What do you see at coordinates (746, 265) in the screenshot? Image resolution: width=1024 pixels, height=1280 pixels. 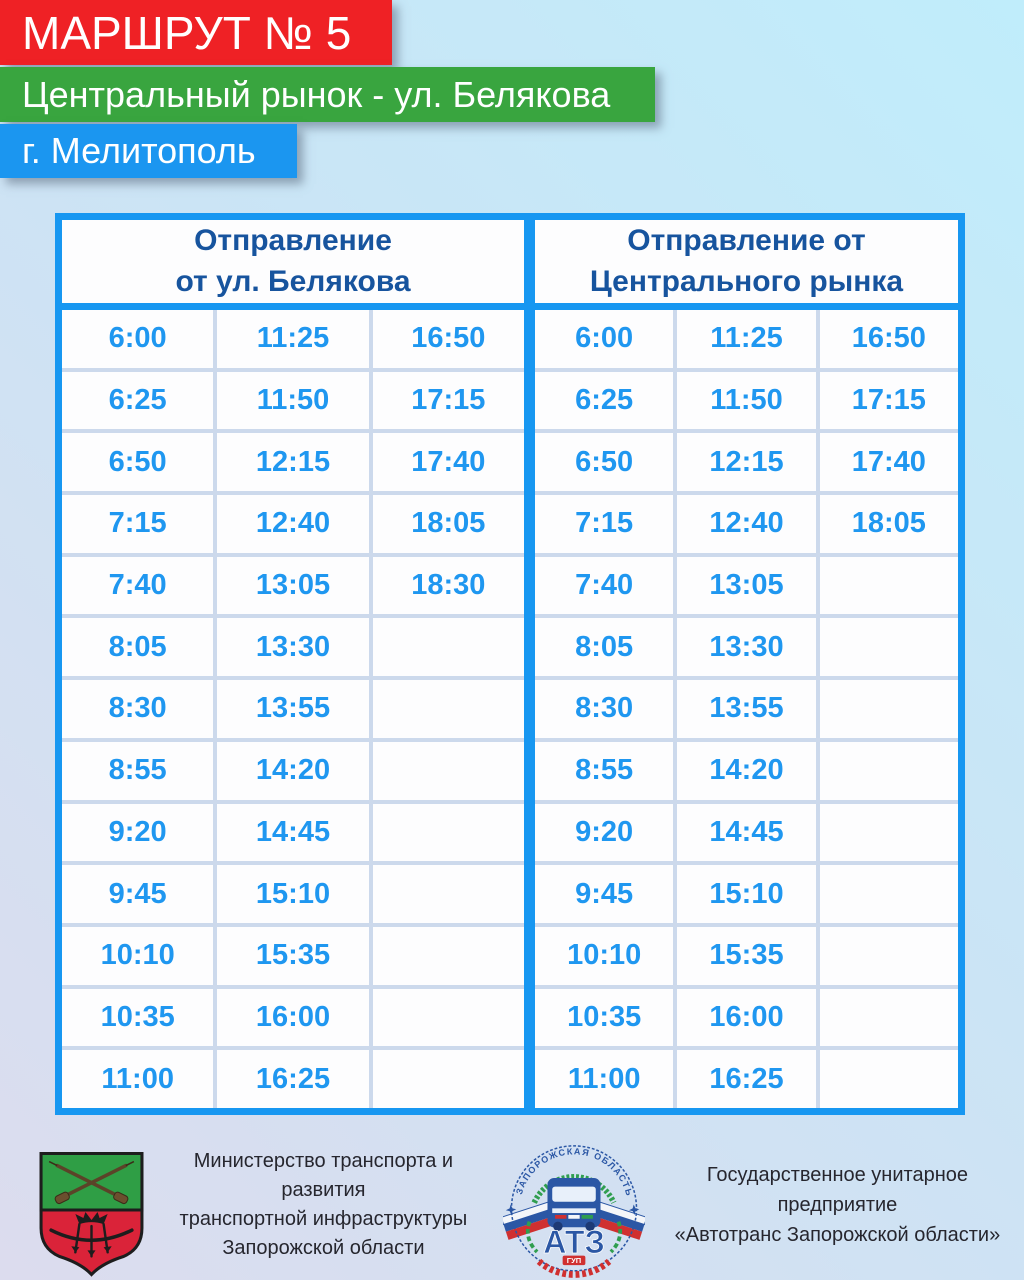 I see `timetable-right-header: Отправление от Центрального рынка` at bounding box center [746, 265].